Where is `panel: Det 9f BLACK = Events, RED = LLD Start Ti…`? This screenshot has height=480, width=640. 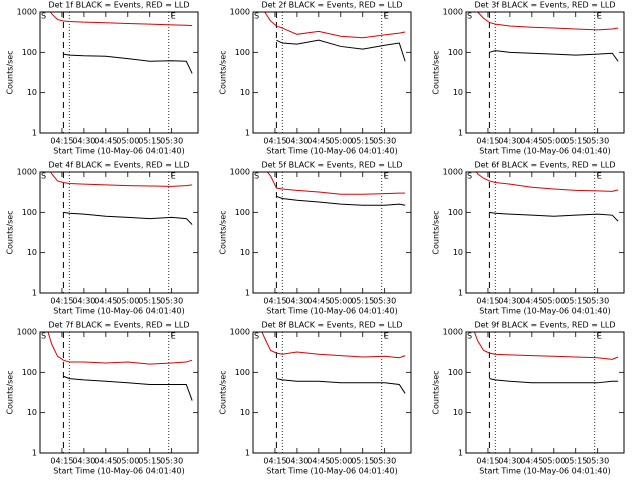 panel: Det 9f BLACK = Events, RED = LLD Start Ti… is located at coordinates (528, 398).